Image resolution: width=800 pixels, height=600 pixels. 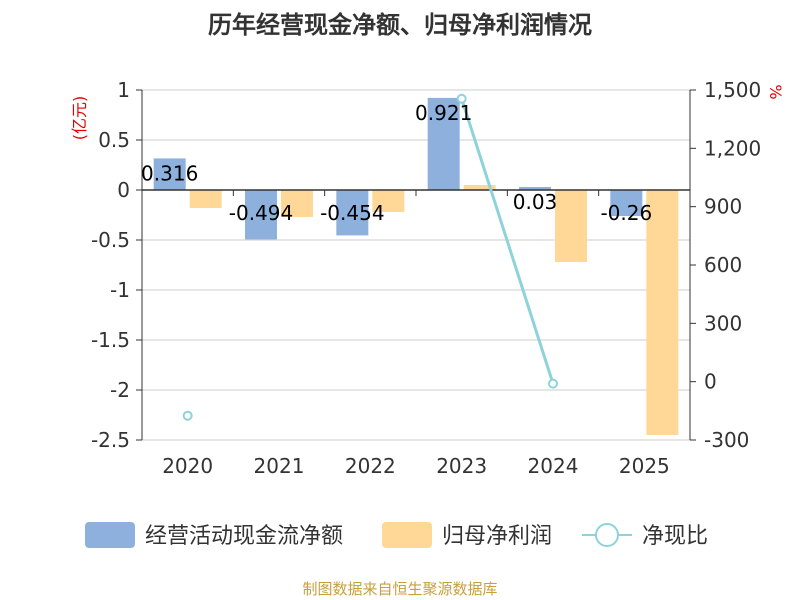 I want to click on ratio-line-segment, so click(x=507, y=241).